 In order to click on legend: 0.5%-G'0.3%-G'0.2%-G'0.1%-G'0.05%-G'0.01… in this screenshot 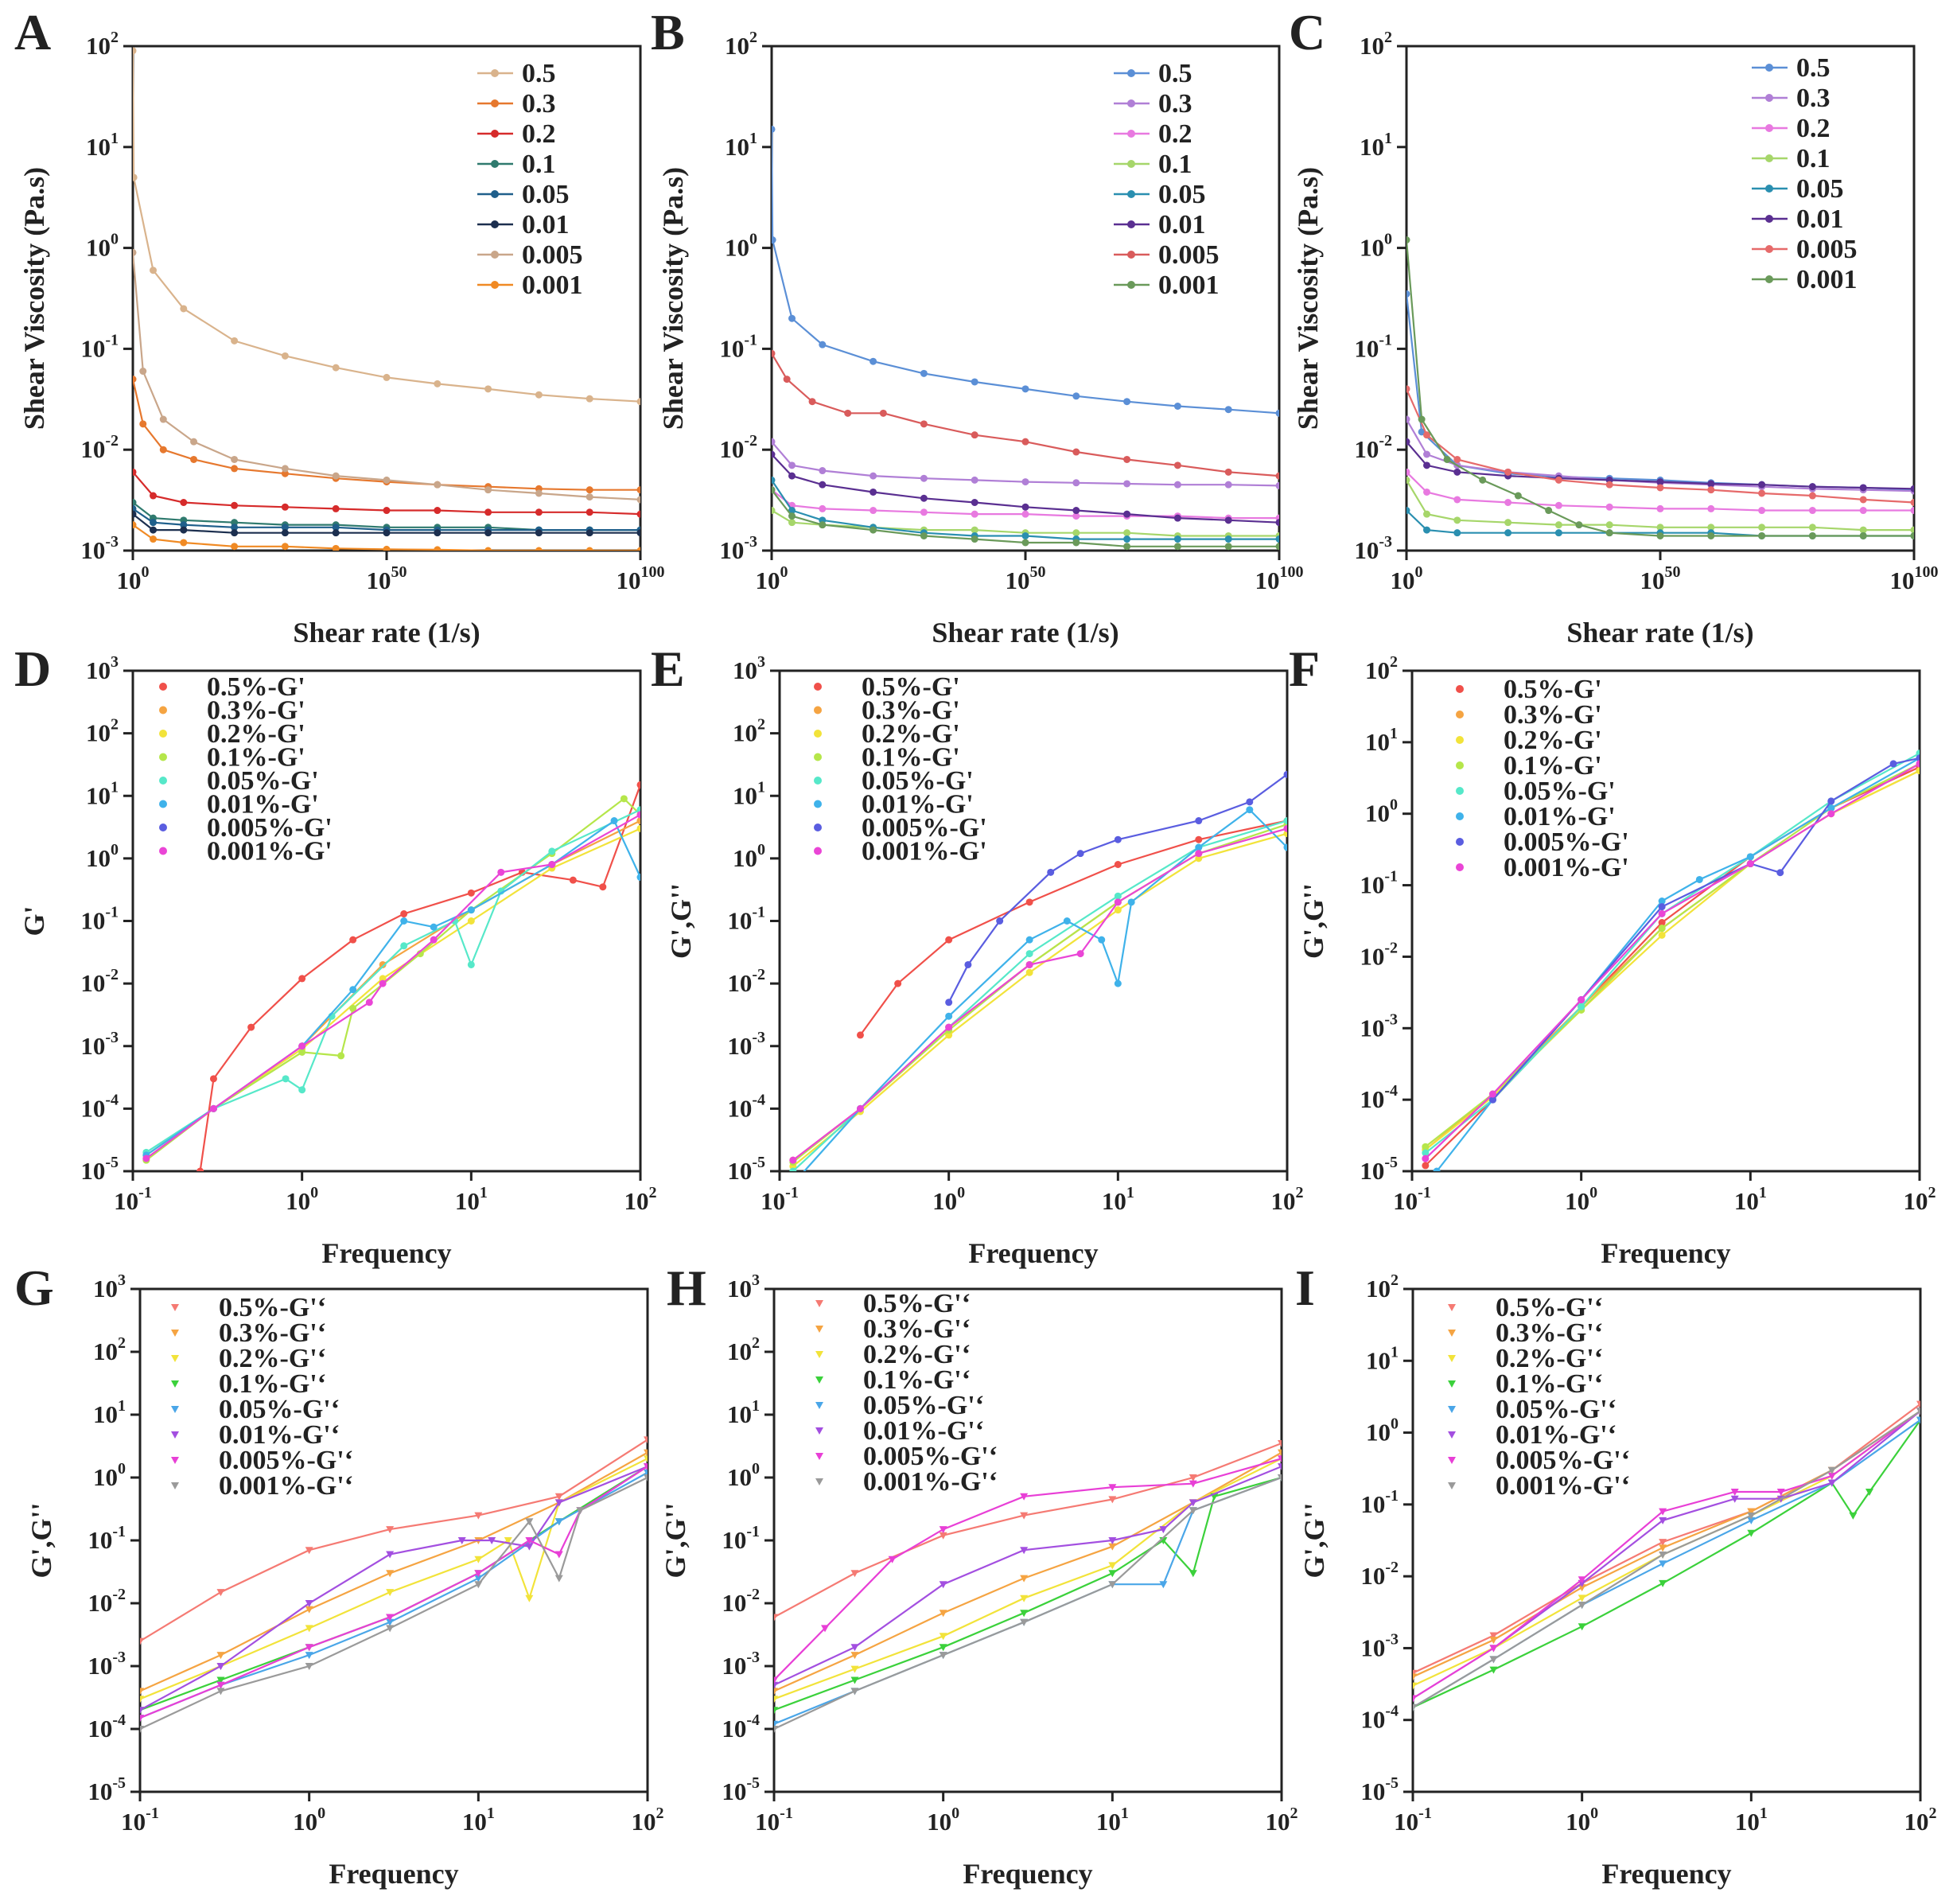, I will do `click(1542, 778)`.